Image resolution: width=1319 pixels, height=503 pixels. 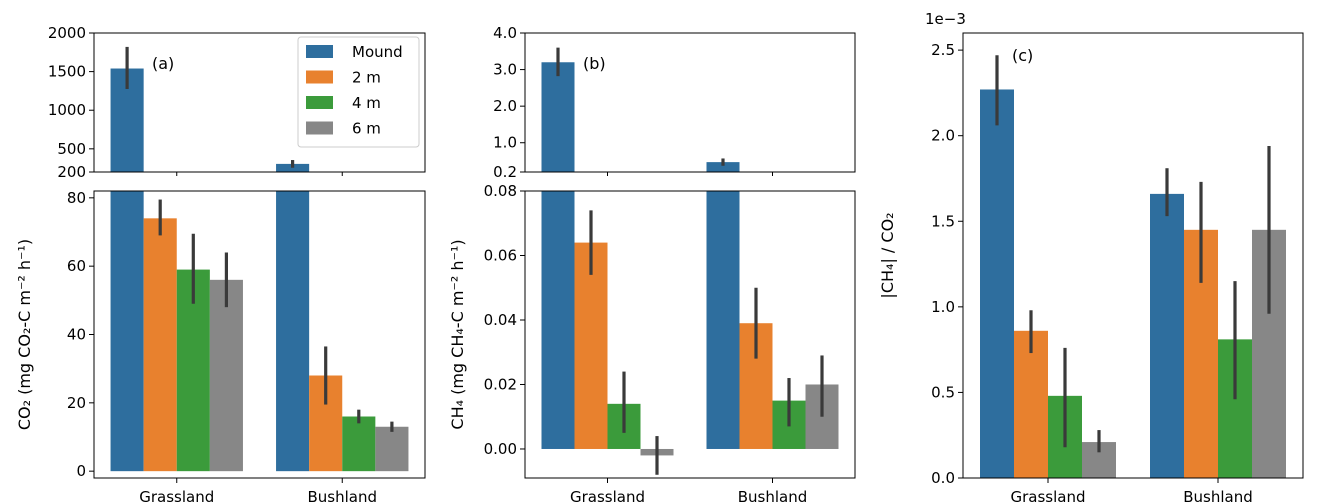 What do you see at coordinates (67, 110) in the screenshot?
I see `y-tick-label: 1000` at bounding box center [67, 110].